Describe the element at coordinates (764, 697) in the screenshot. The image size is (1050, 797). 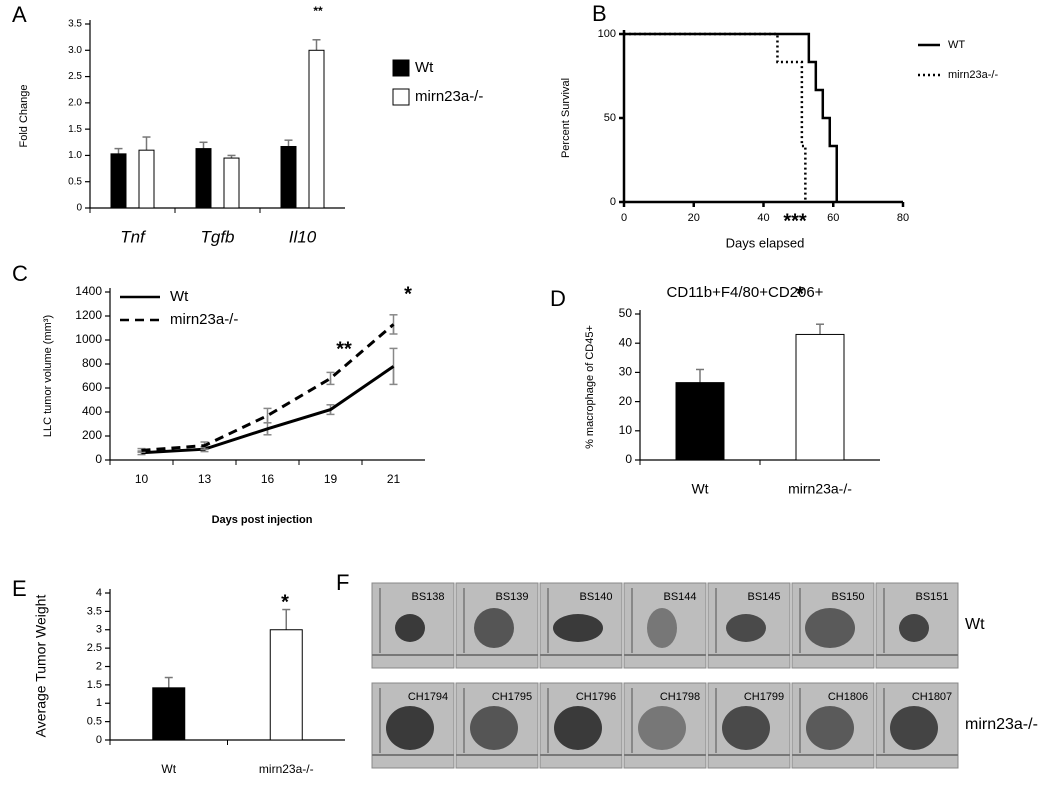
I see `sample-label: CH1799` at that location.